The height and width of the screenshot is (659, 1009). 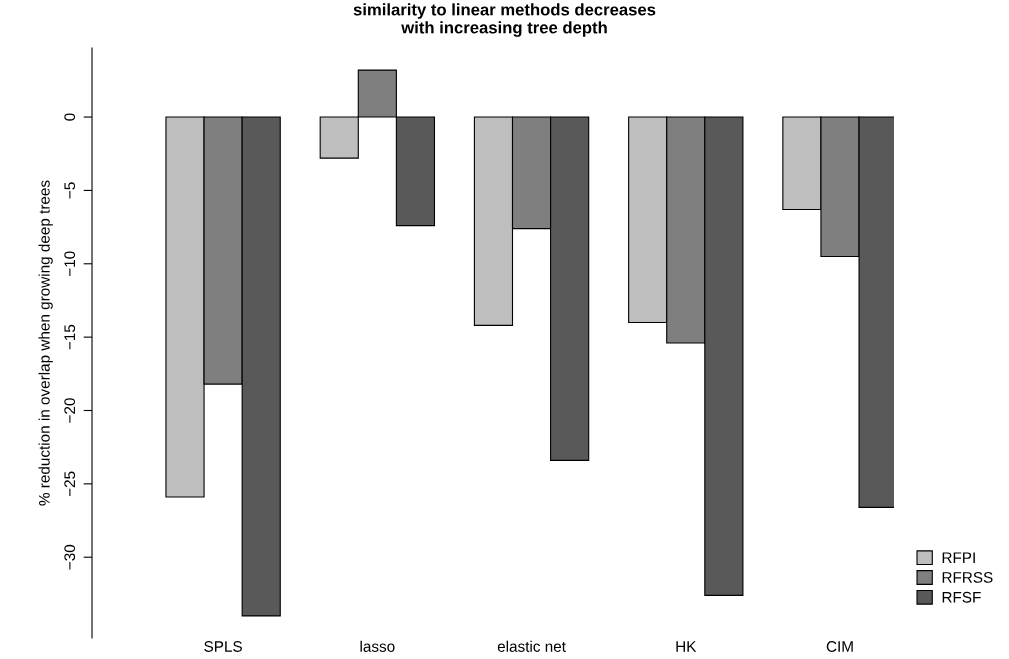 I want to click on x-tick-label: lasso, so click(x=377, y=646).